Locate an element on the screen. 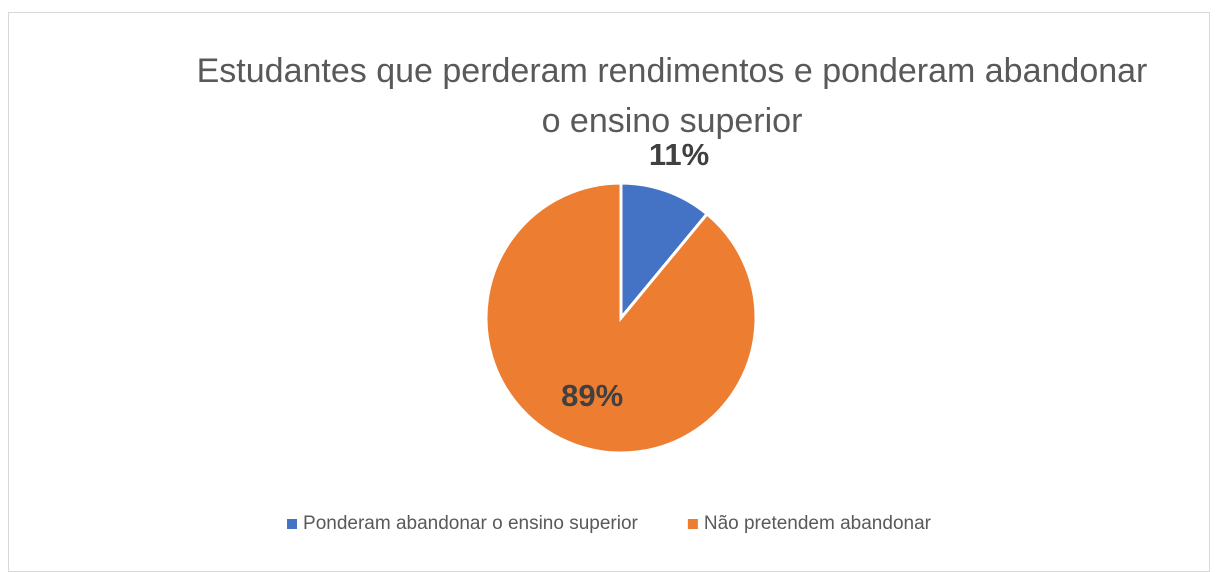  legend-label: Ponderam abandonar o ensino superior is located at coordinates (471, 523).